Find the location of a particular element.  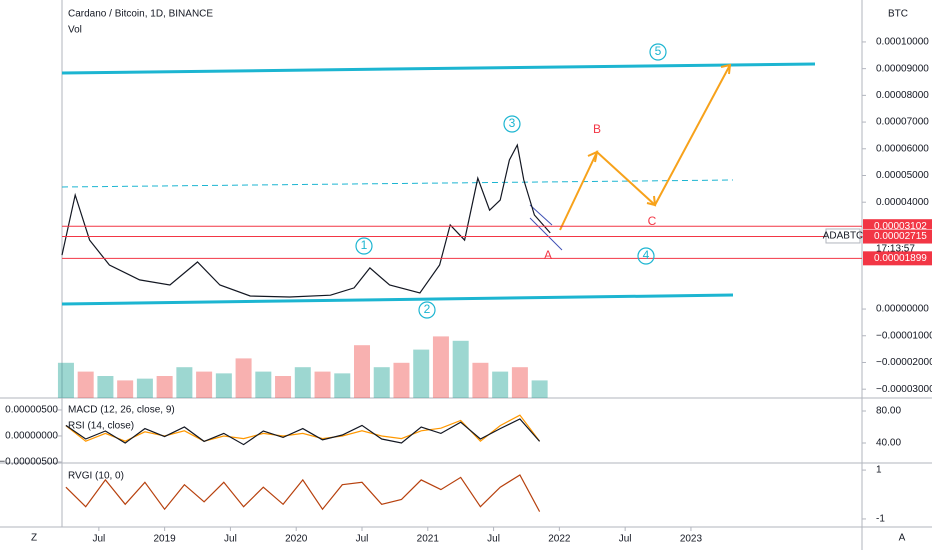

y2-tick-label: 0.00000500 is located at coordinates (31, 410).